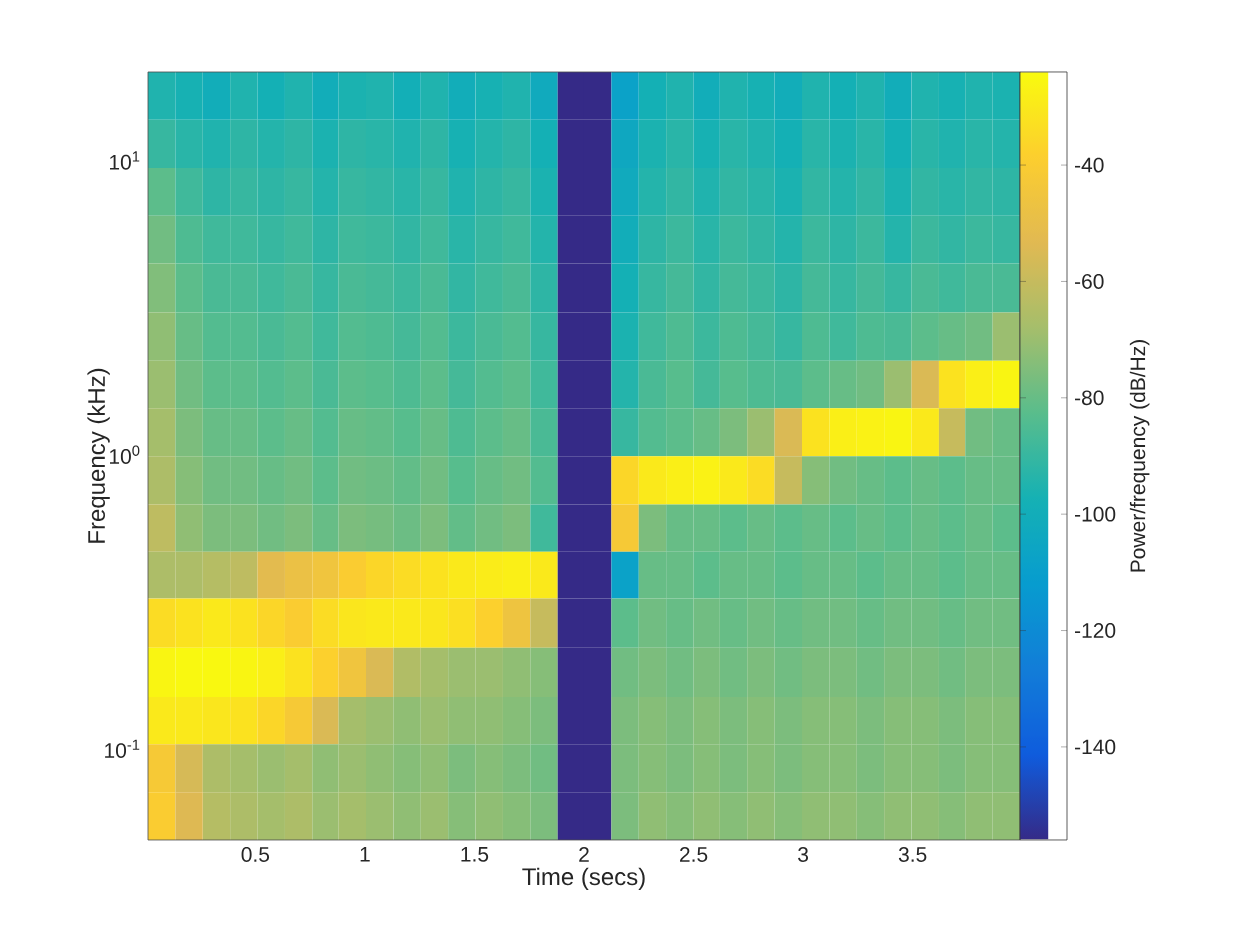 The image size is (1260, 945). What do you see at coordinates (475, 854) in the screenshot?
I see `x-tick-label: 1.5` at bounding box center [475, 854].